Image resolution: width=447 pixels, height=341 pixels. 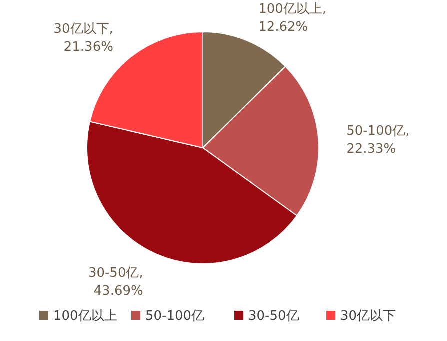 I want to click on legend-label: 50-100亿, so click(x=175, y=316).